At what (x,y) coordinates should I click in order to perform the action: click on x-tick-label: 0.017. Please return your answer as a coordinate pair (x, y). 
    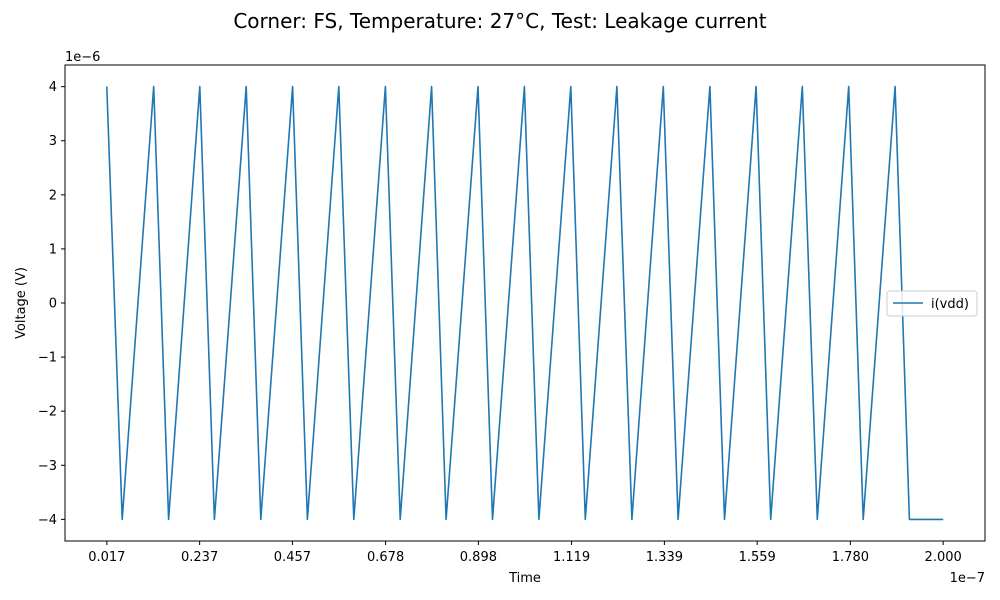
    Looking at the image, I should click on (106, 557).